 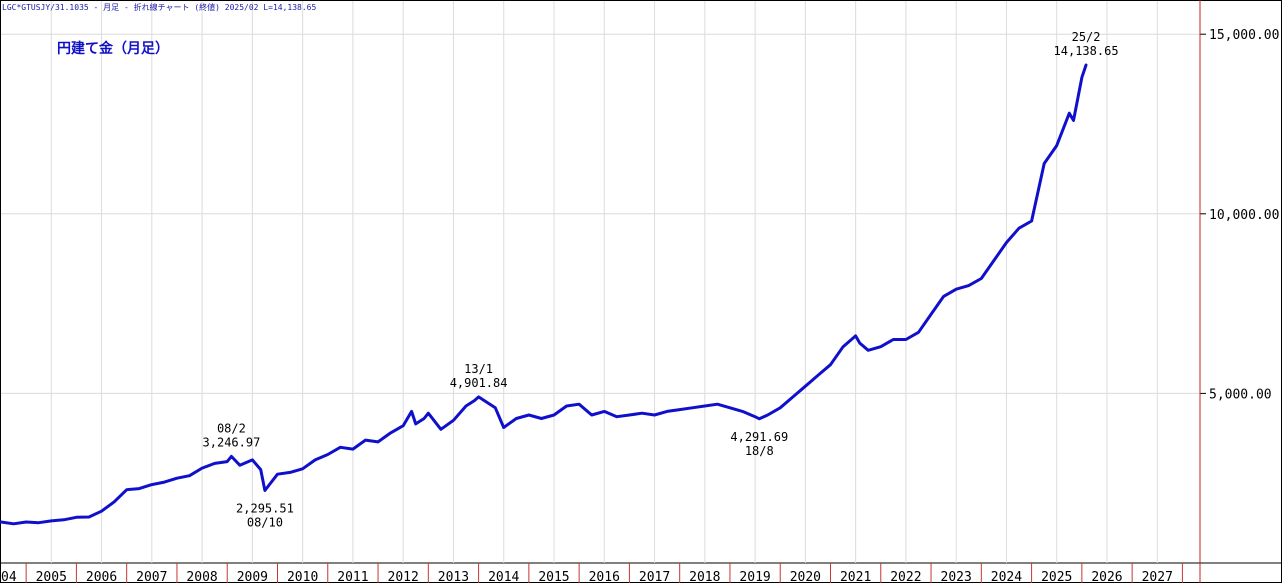 What do you see at coordinates (231, 428) in the screenshot?
I see `annotation-label: 08/2` at bounding box center [231, 428].